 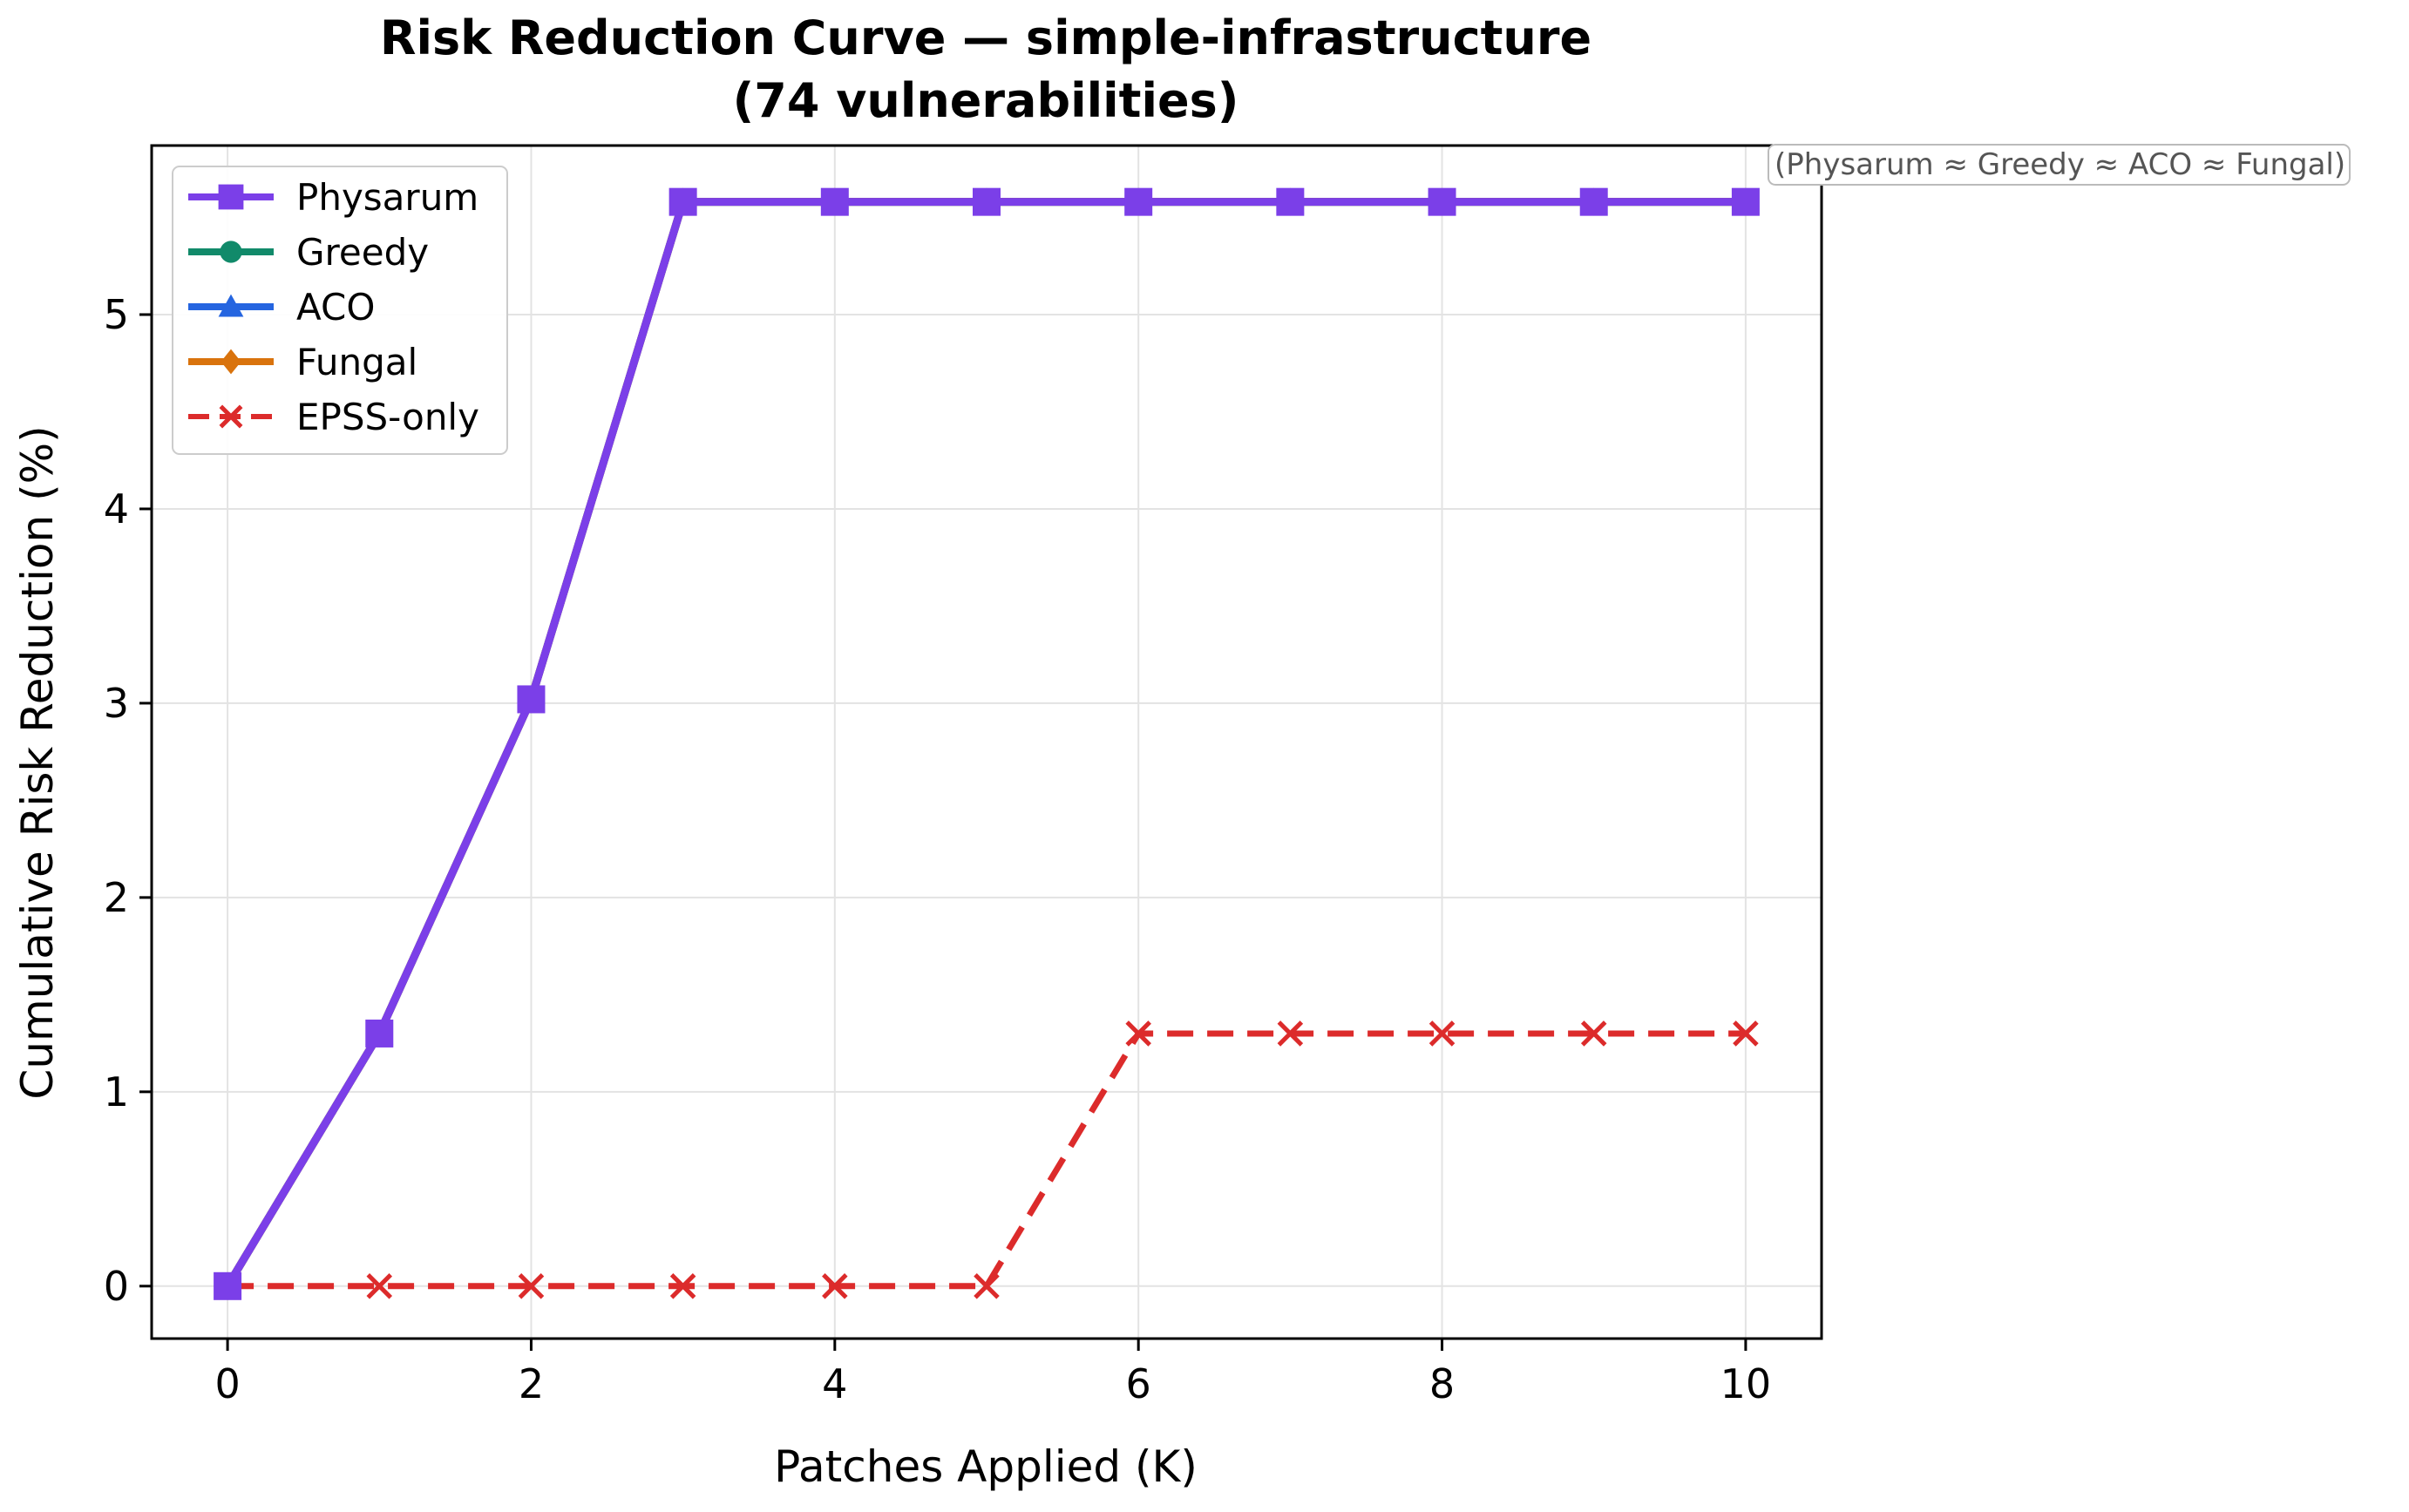 I want to click on legend-label-physarum: Physarum, so click(x=387, y=197).